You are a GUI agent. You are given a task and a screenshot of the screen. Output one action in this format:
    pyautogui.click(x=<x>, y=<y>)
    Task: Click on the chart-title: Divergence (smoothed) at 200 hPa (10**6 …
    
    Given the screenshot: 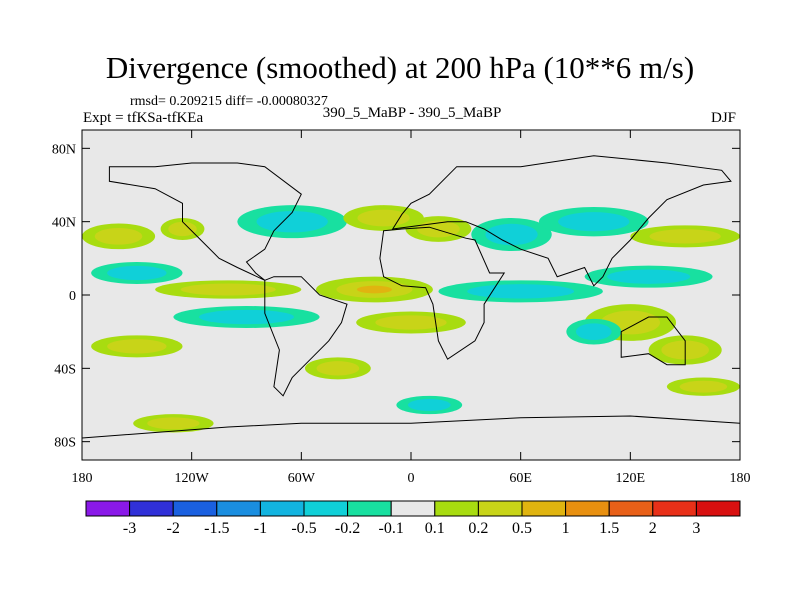 What is the action you would take?
    pyautogui.click(x=400, y=67)
    